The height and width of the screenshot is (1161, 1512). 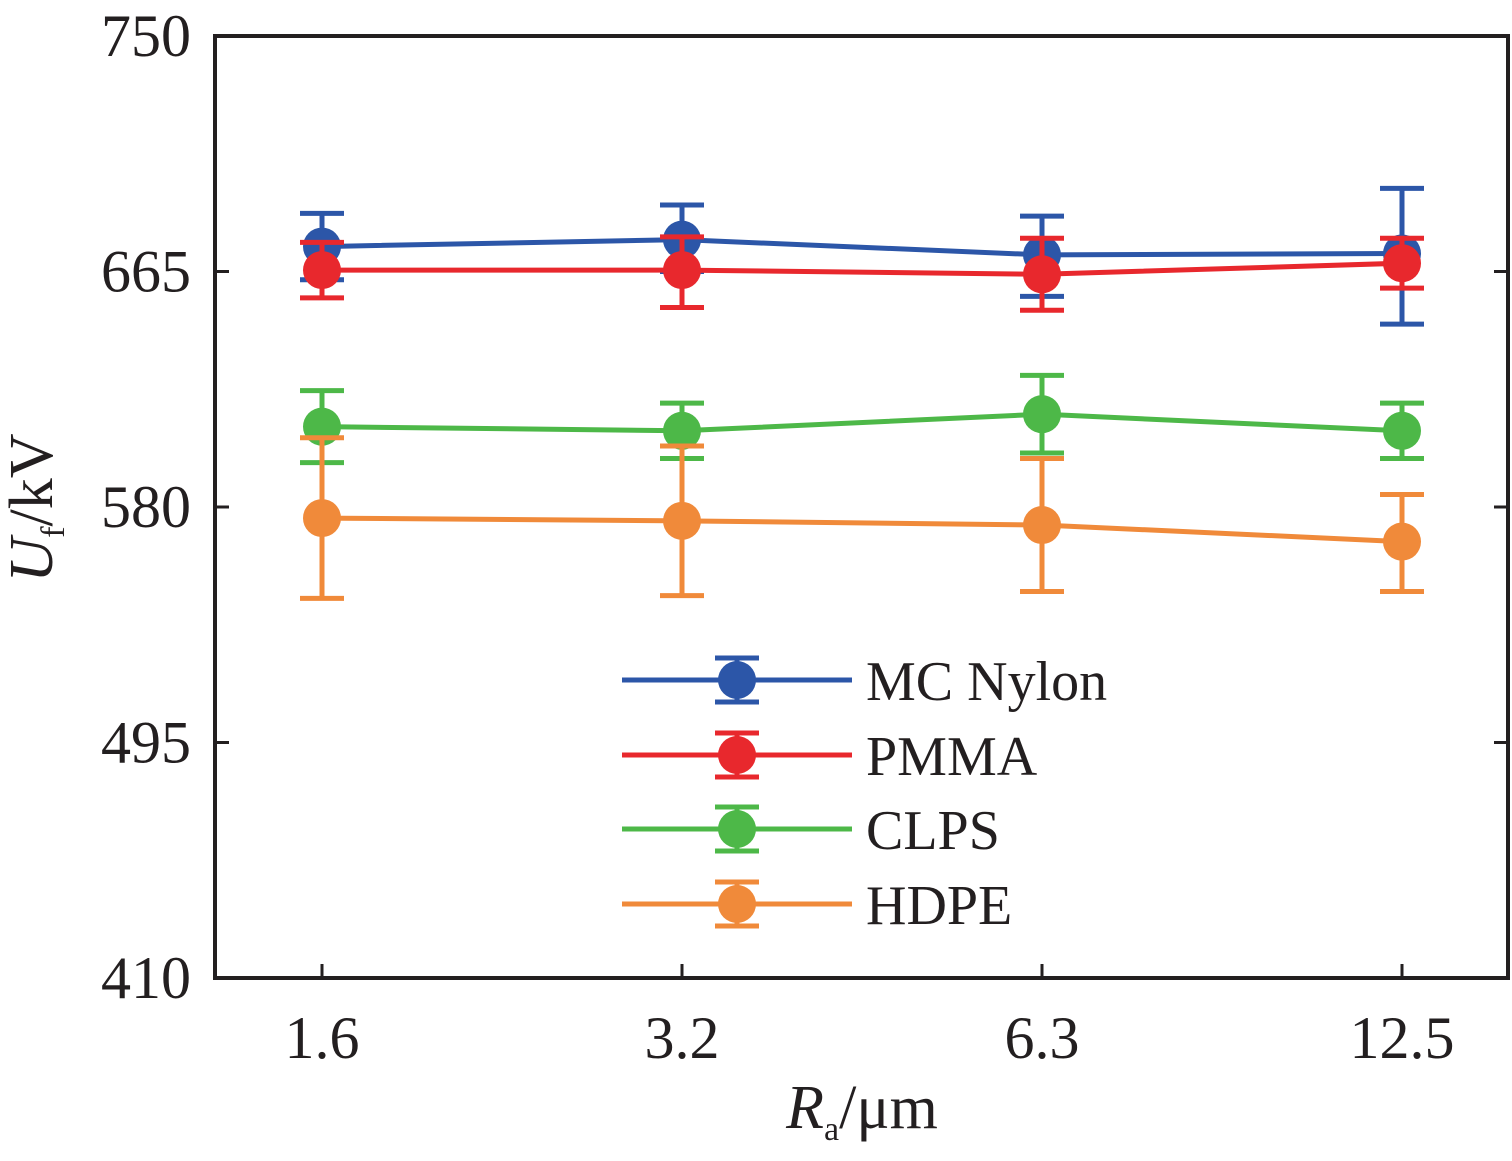 I want to click on legend-label: CLPS, so click(x=933, y=831).